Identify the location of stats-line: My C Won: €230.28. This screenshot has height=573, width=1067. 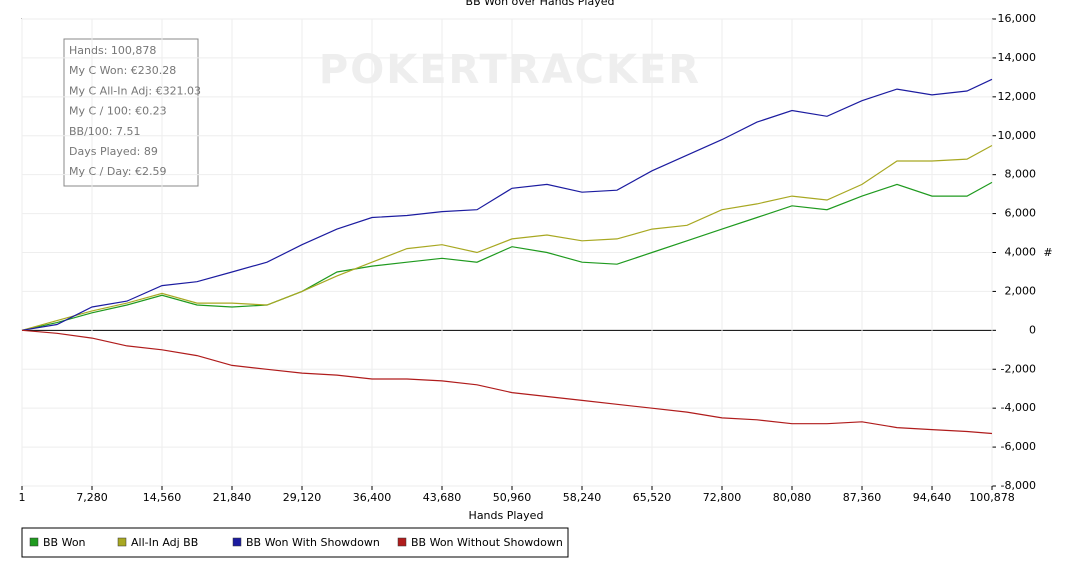
(122, 70).